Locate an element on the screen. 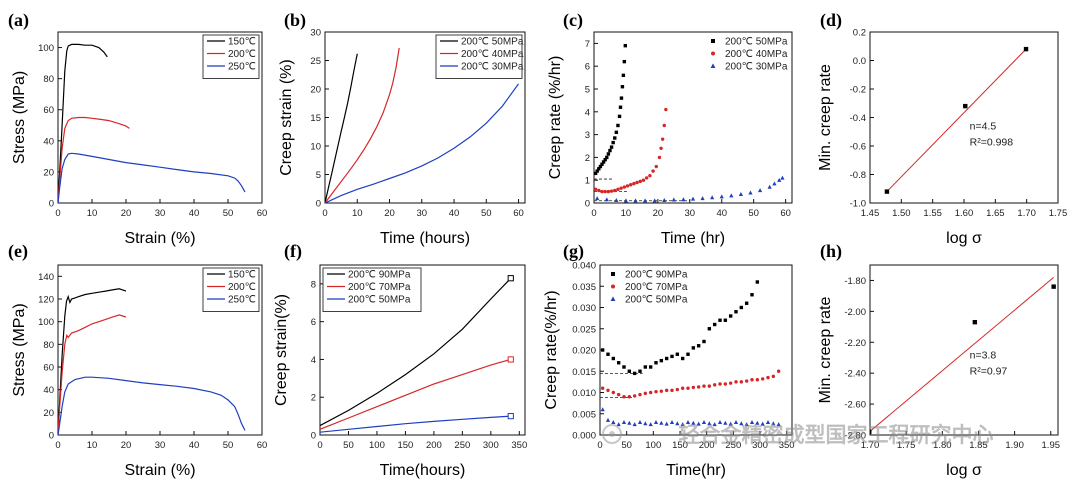  y-tick-label: 0.035 is located at coordinates (584, 287).